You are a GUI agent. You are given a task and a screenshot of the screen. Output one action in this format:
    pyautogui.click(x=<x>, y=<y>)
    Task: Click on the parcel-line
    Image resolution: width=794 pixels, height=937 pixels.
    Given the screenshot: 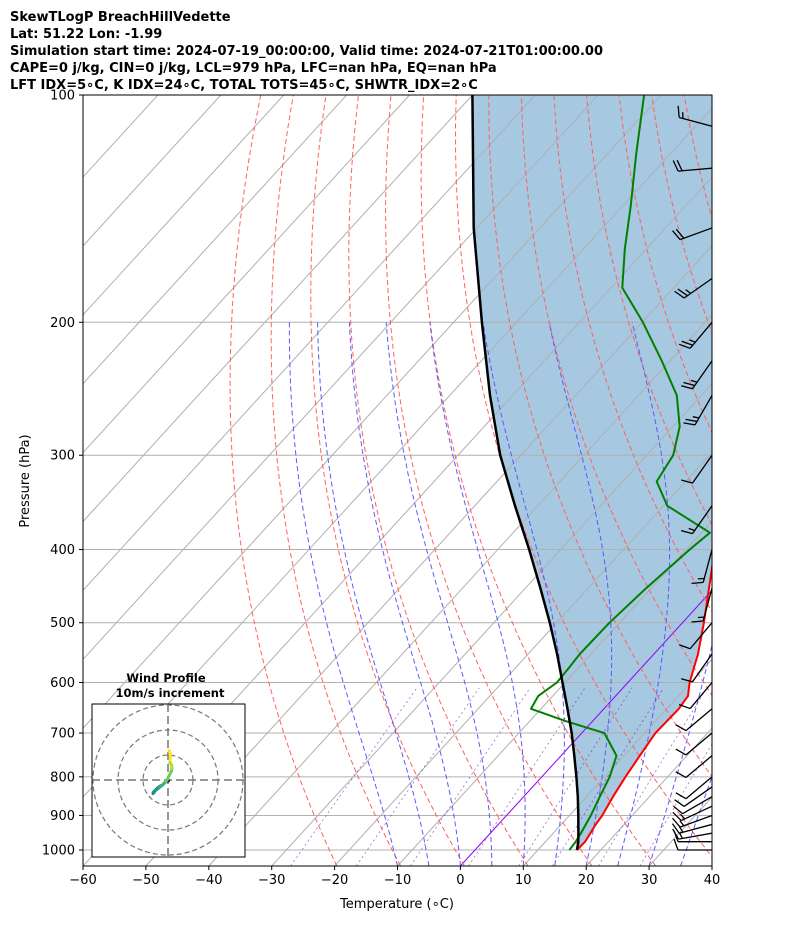 What is the action you would take?
    pyautogui.click(x=525, y=473)
    